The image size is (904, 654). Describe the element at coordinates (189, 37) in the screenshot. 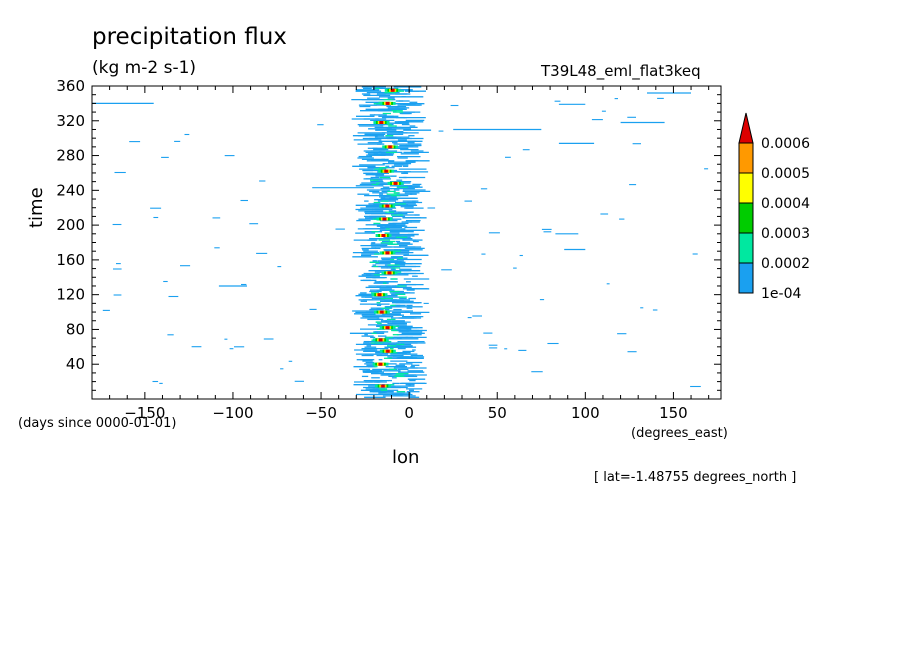

I see `chart-title: precipitation flux` at that location.